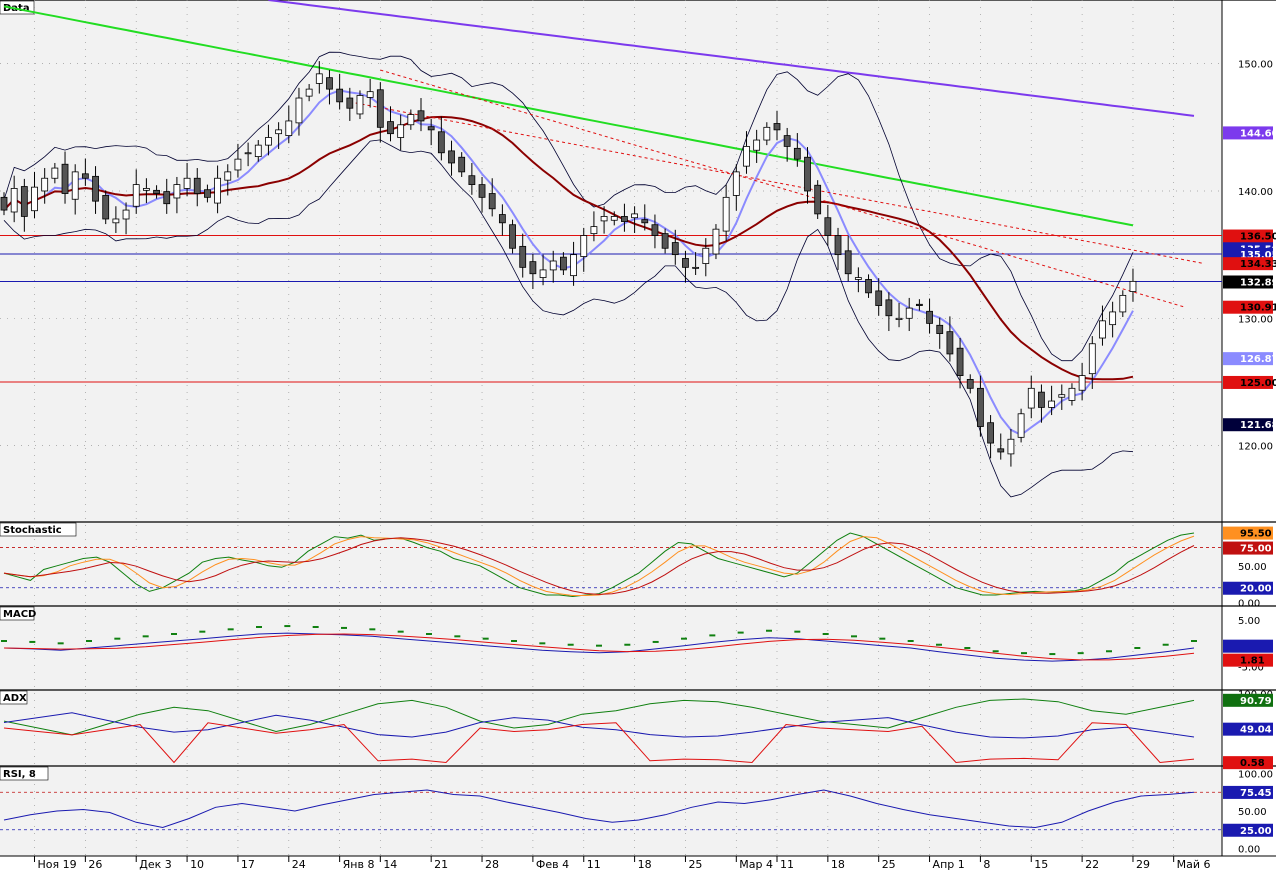 Image resolution: width=1276 pixels, height=872 pixels. What do you see at coordinates (1251, 668) in the screenshot?
I see `indicator-tick-label: -5.00` at bounding box center [1251, 668].